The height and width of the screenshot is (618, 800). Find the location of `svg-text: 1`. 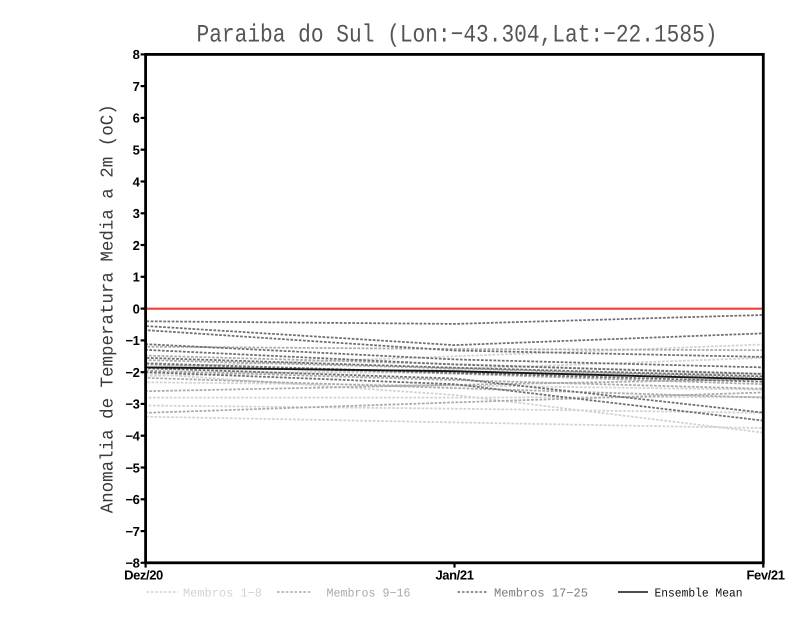

svg-text: 1 is located at coordinates (136, 277).